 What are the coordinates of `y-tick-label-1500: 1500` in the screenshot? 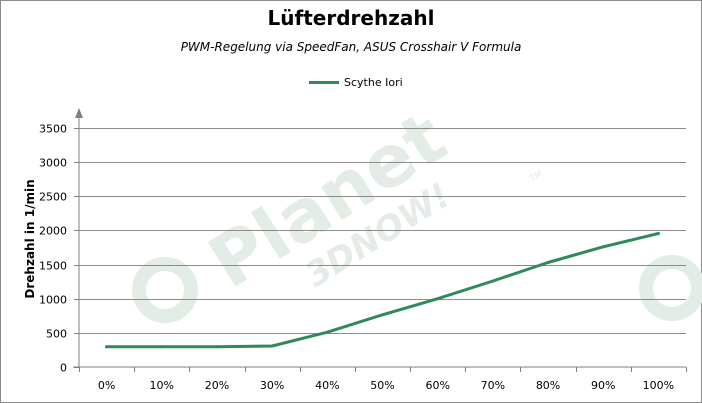 It's located at (53, 266).